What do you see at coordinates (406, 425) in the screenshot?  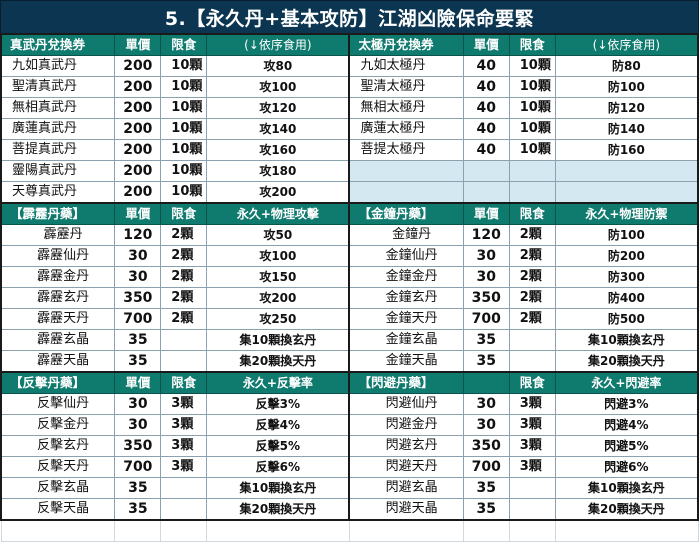 I see `right-item-name-cell: 閃避金丹` at bounding box center [406, 425].